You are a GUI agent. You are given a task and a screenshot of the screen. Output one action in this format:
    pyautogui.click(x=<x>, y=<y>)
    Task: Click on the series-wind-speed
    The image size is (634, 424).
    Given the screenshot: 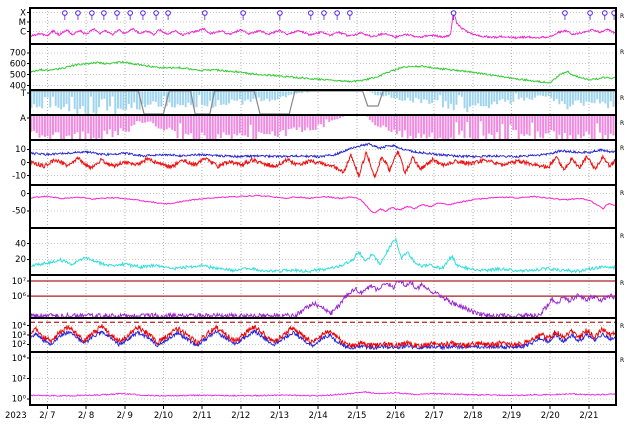 What is the action you would take?
    pyautogui.click(x=323, y=72)
    